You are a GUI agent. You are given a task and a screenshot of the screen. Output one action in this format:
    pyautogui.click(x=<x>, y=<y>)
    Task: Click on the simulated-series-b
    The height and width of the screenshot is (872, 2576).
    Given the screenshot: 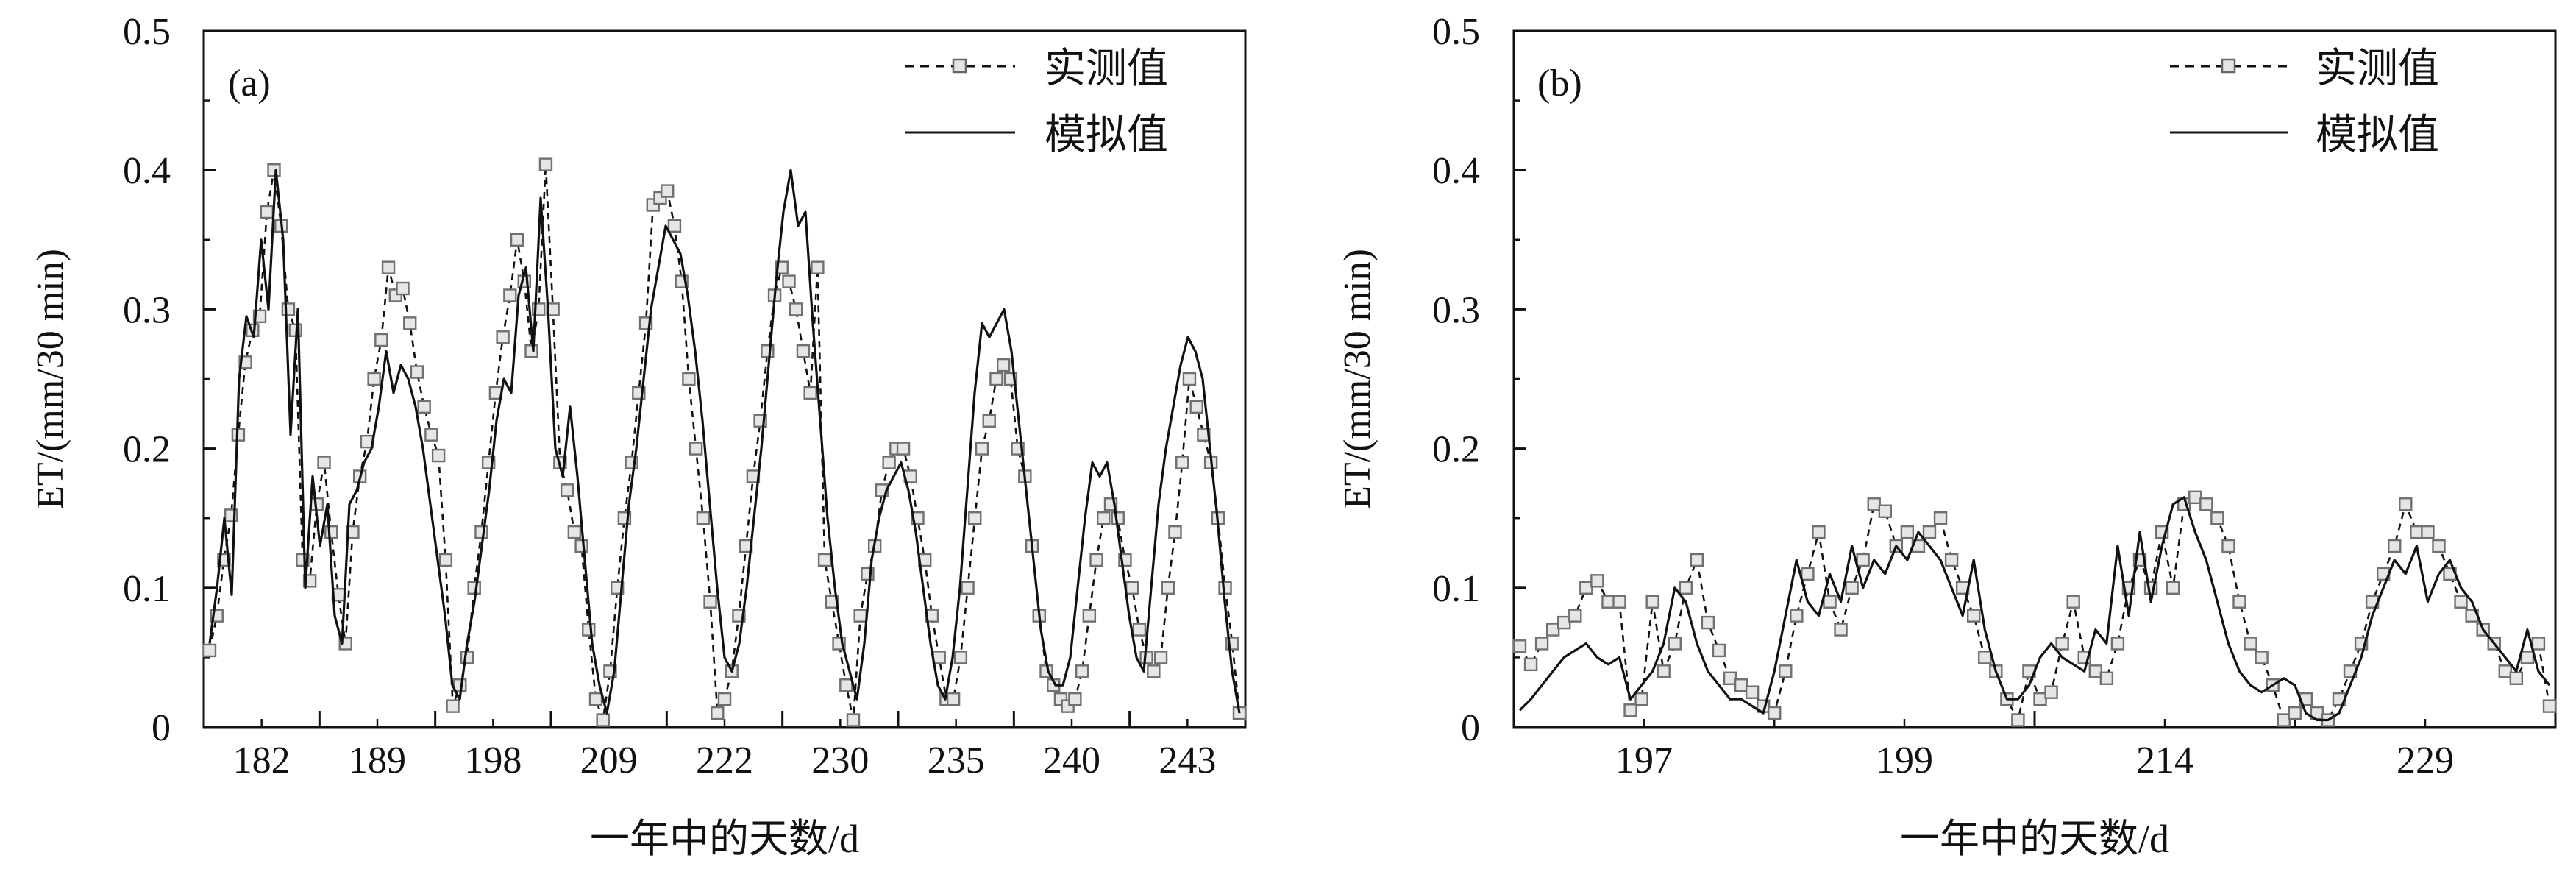 What is the action you would take?
    pyautogui.click(x=2034, y=609)
    